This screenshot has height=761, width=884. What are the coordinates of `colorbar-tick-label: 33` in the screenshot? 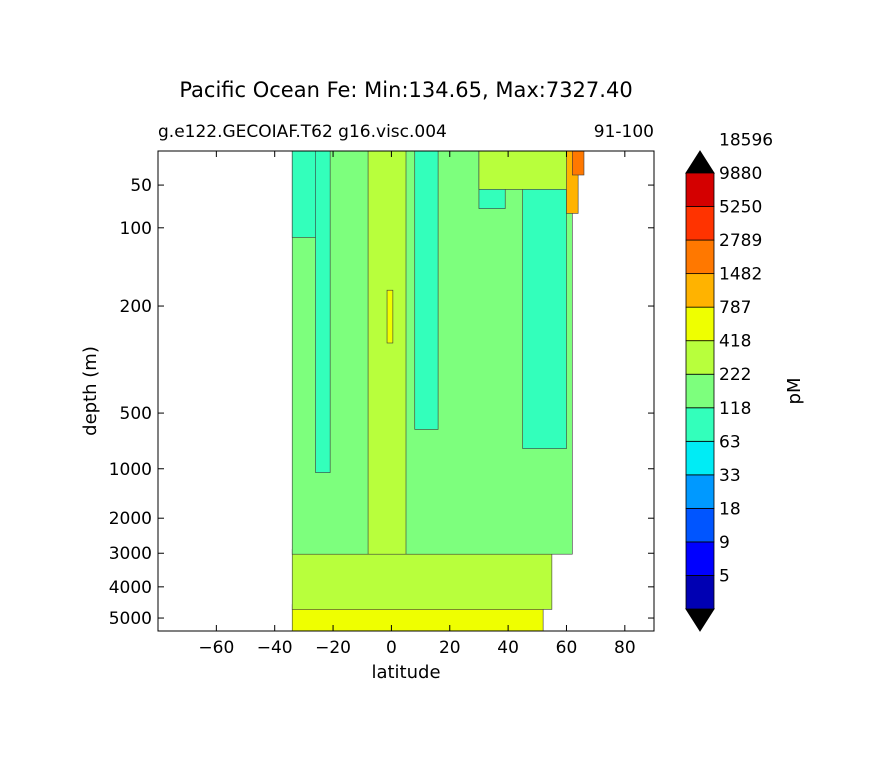 It's located at (730, 476).